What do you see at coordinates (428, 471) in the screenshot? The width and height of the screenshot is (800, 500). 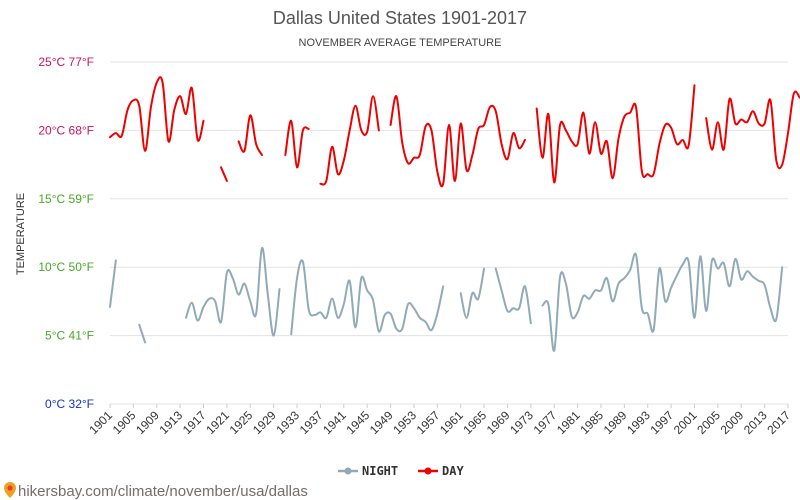 I see `legend-day-marker` at bounding box center [428, 471].